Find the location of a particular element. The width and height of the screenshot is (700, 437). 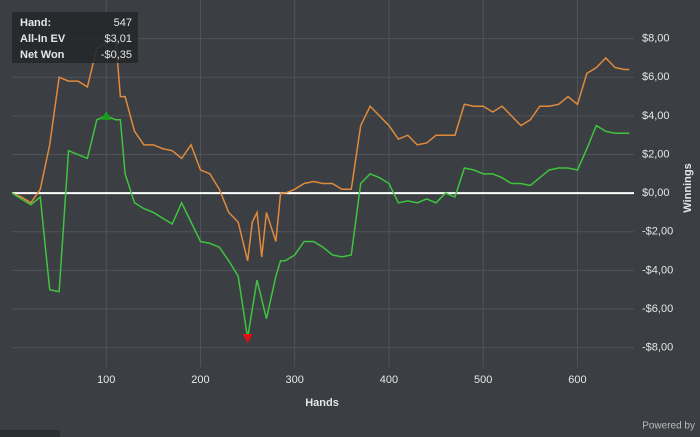

y-tick-label: $8,00 is located at coordinates (656, 39).